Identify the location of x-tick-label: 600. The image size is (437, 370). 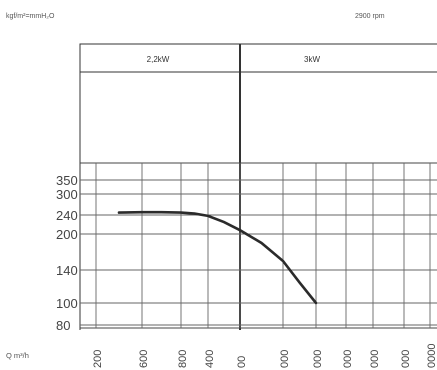
(144, 359).